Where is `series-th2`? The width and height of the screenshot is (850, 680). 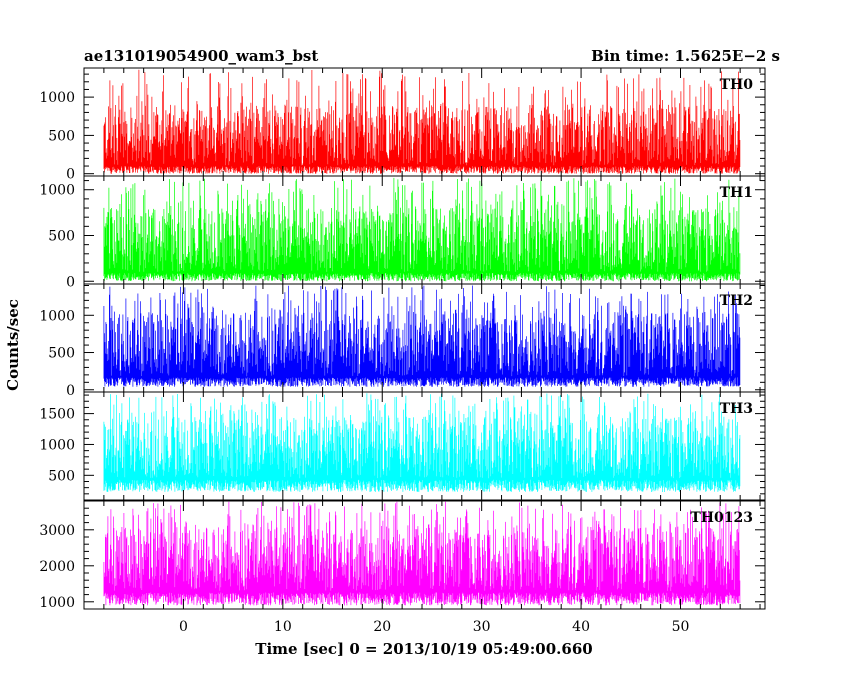
series-th2 is located at coordinates (422, 336).